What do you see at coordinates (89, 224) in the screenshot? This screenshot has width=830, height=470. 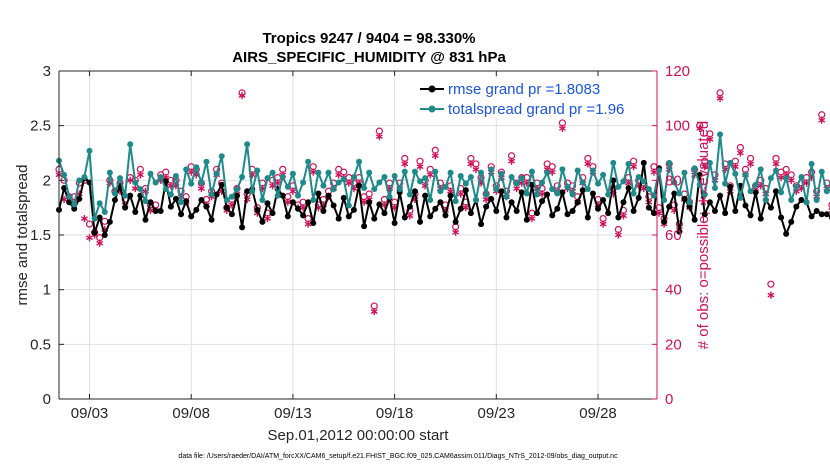 I see `obs-possible-marker` at bounding box center [89, 224].